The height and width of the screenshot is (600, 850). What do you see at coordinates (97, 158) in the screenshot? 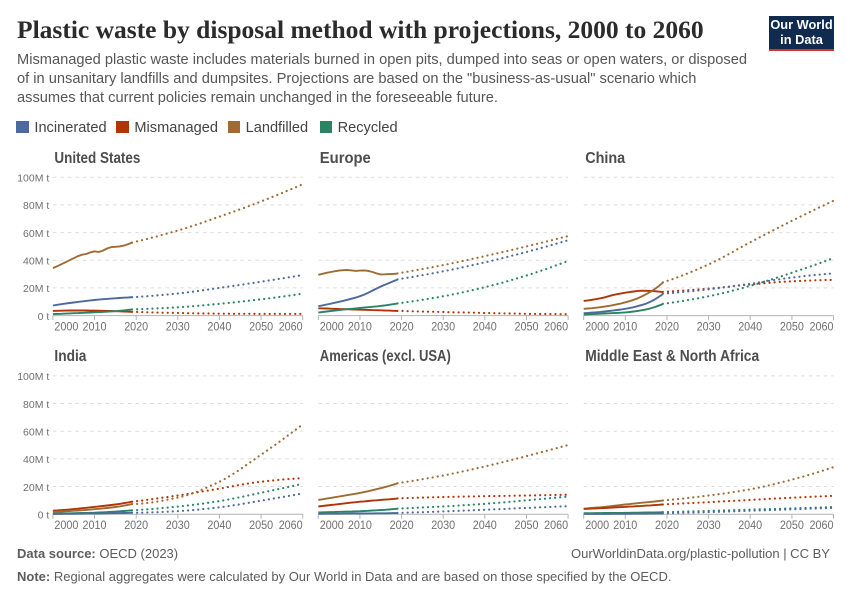
I see `svg-text: United States` at bounding box center [97, 158].